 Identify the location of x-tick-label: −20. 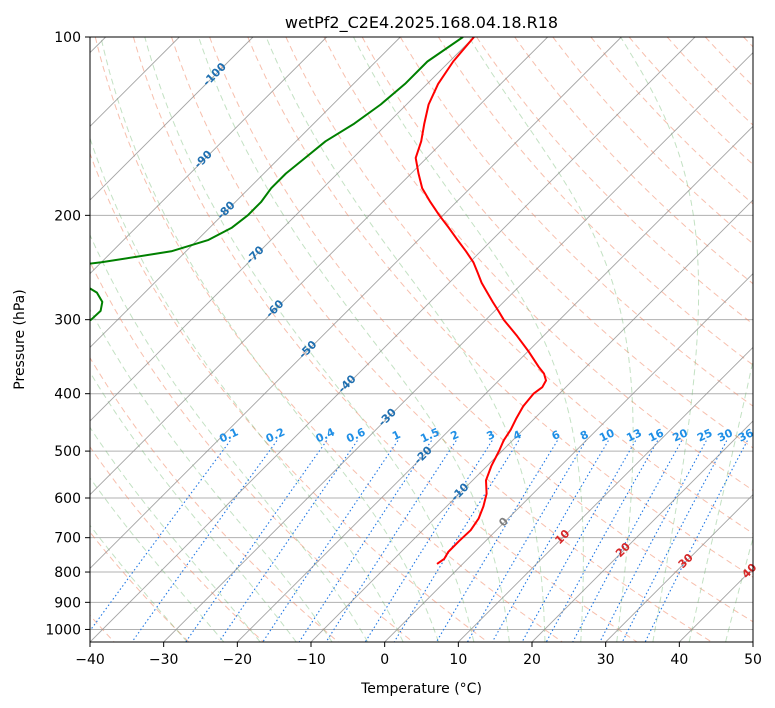
(238, 660).